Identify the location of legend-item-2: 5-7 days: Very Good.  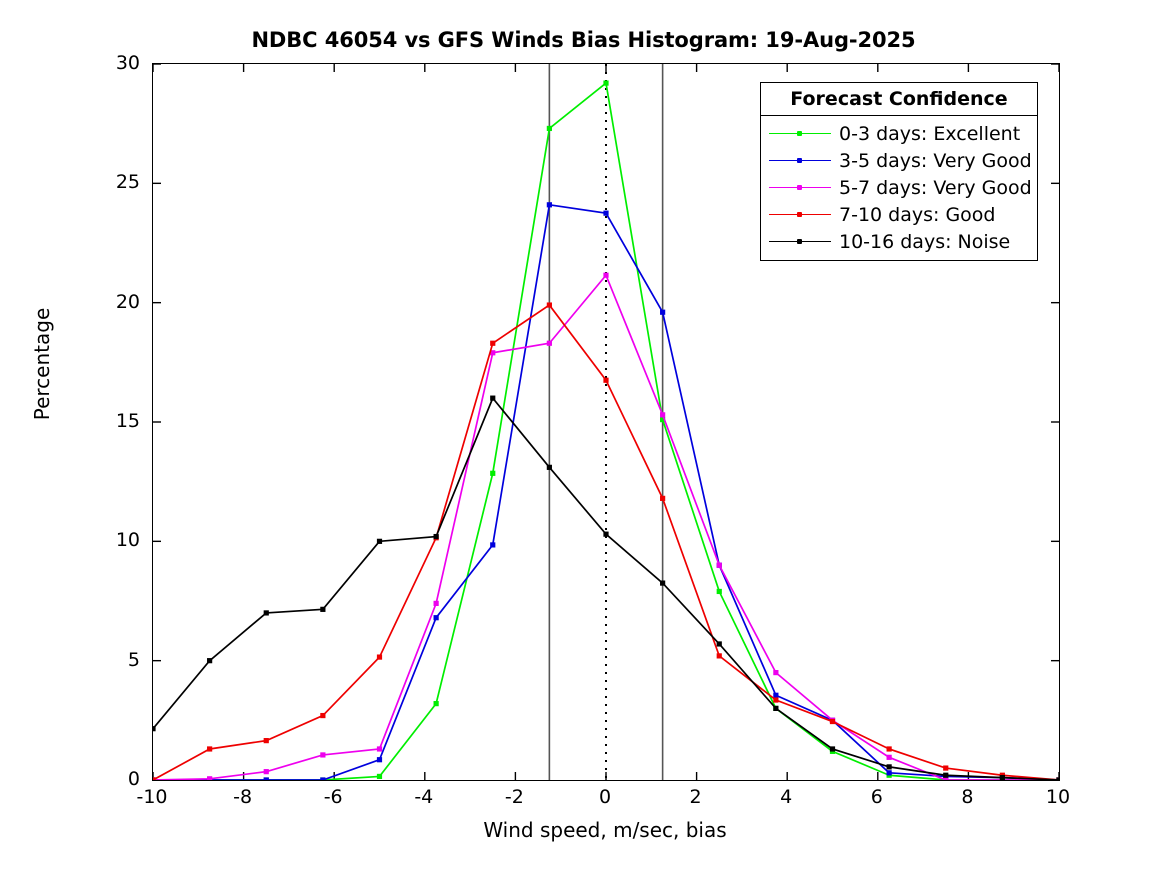
(899, 187).